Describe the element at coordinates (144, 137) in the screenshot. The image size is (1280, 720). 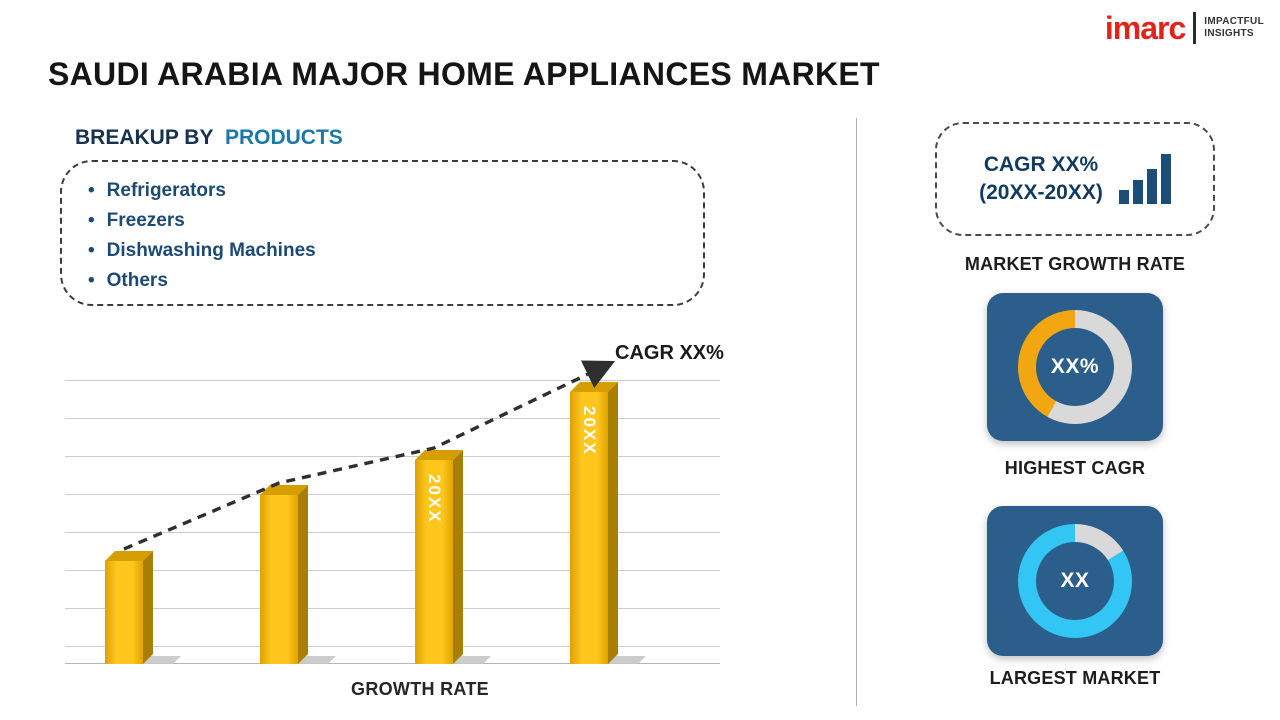
I see `breakup-heading-prefix: BREAKUP BY` at that location.